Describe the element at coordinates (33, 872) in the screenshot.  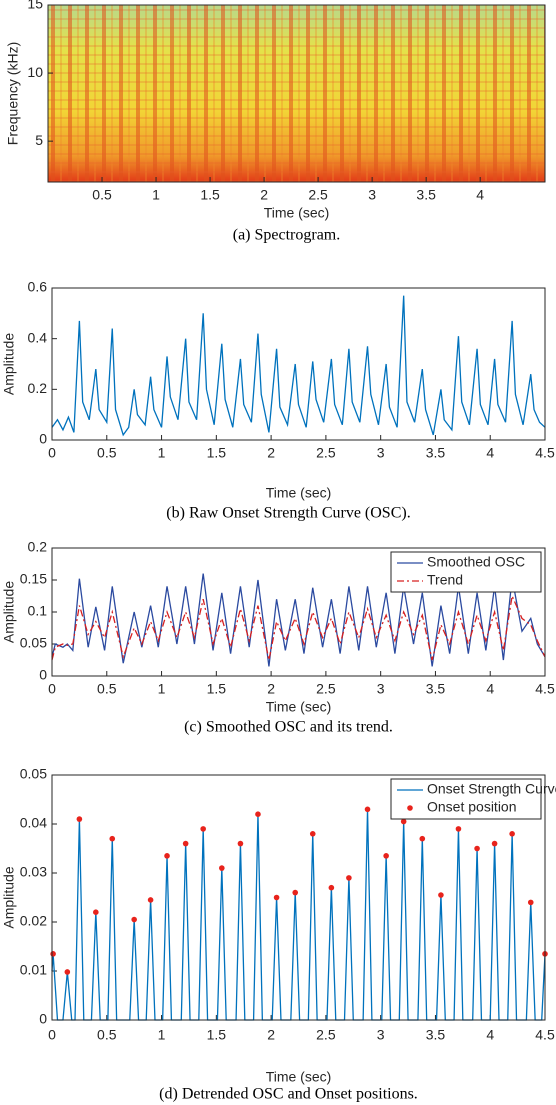
I see `y-tick-label: 0.03` at that location.